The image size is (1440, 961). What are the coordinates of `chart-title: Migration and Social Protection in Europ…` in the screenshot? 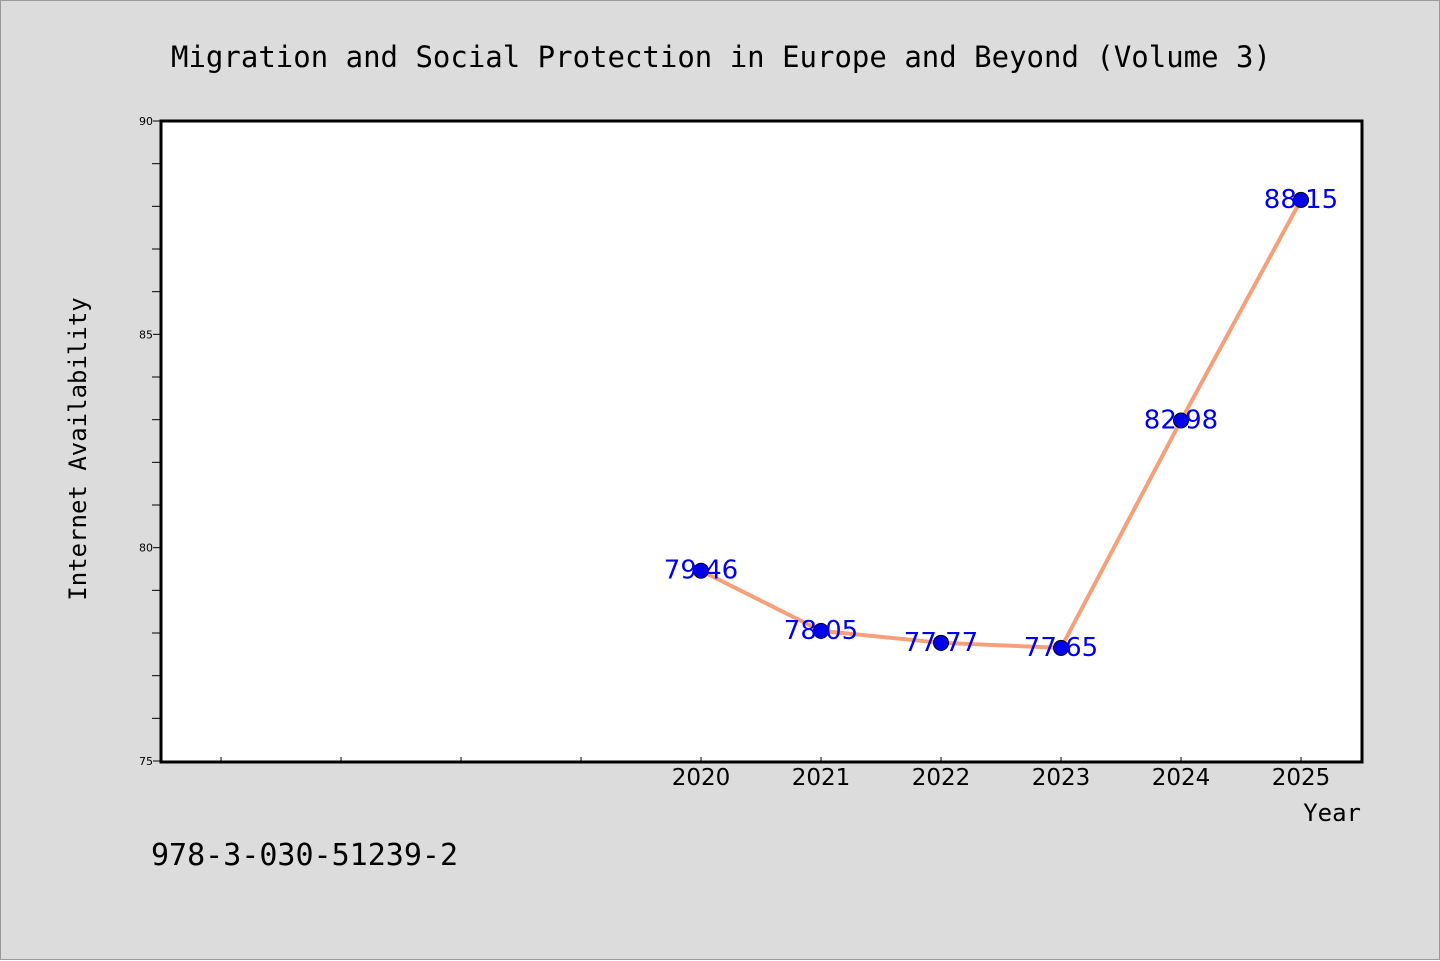 It's located at (721, 57).